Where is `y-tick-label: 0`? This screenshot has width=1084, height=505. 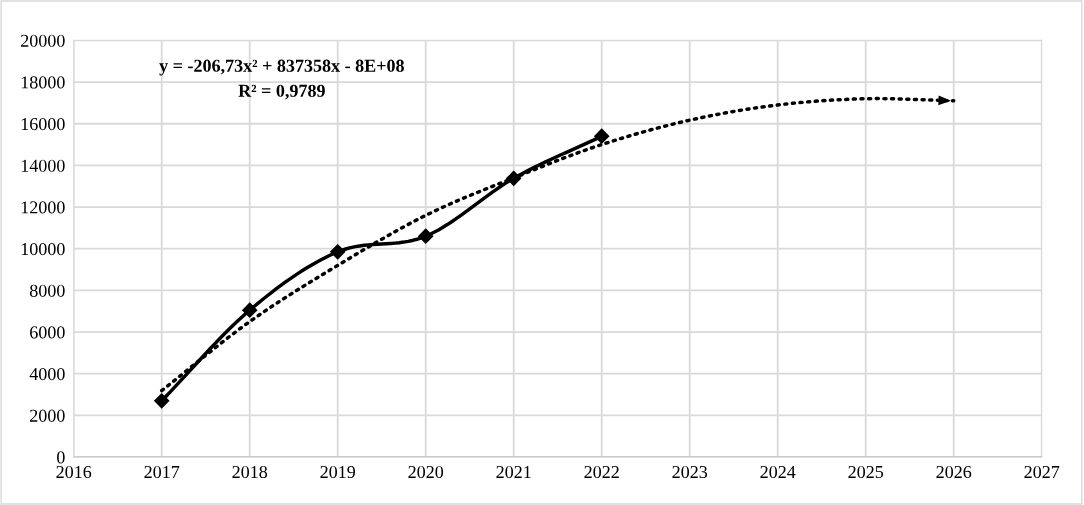 y-tick-label: 0 is located at coordinates (61, 457).